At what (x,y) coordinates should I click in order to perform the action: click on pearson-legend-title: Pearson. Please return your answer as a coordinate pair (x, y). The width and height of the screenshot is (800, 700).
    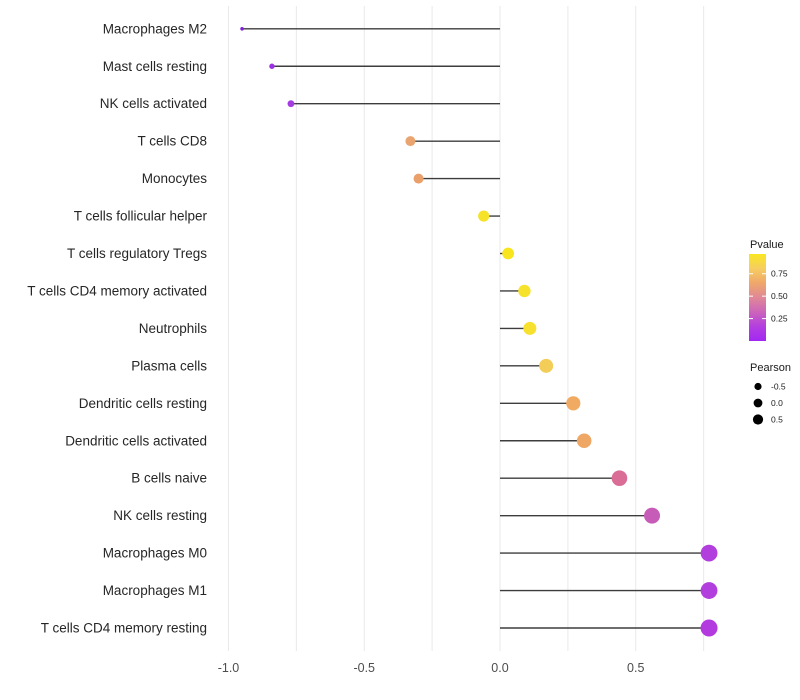
    Looking at the image, I should click on (770, 368).